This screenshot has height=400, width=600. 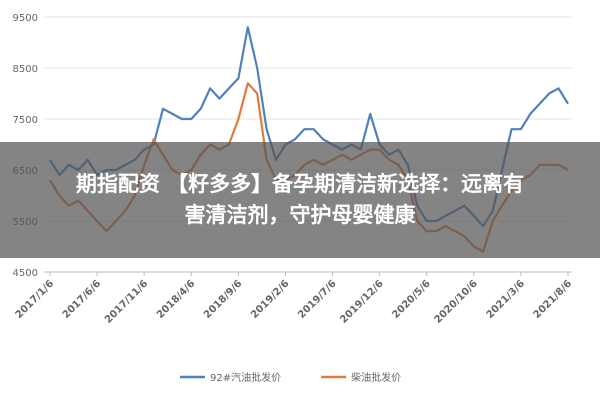 What do you see at coordinates (553, 299) in the screenshot?
I see `x-tick-label: 2021/8/6` at bounding box center [553, 299].